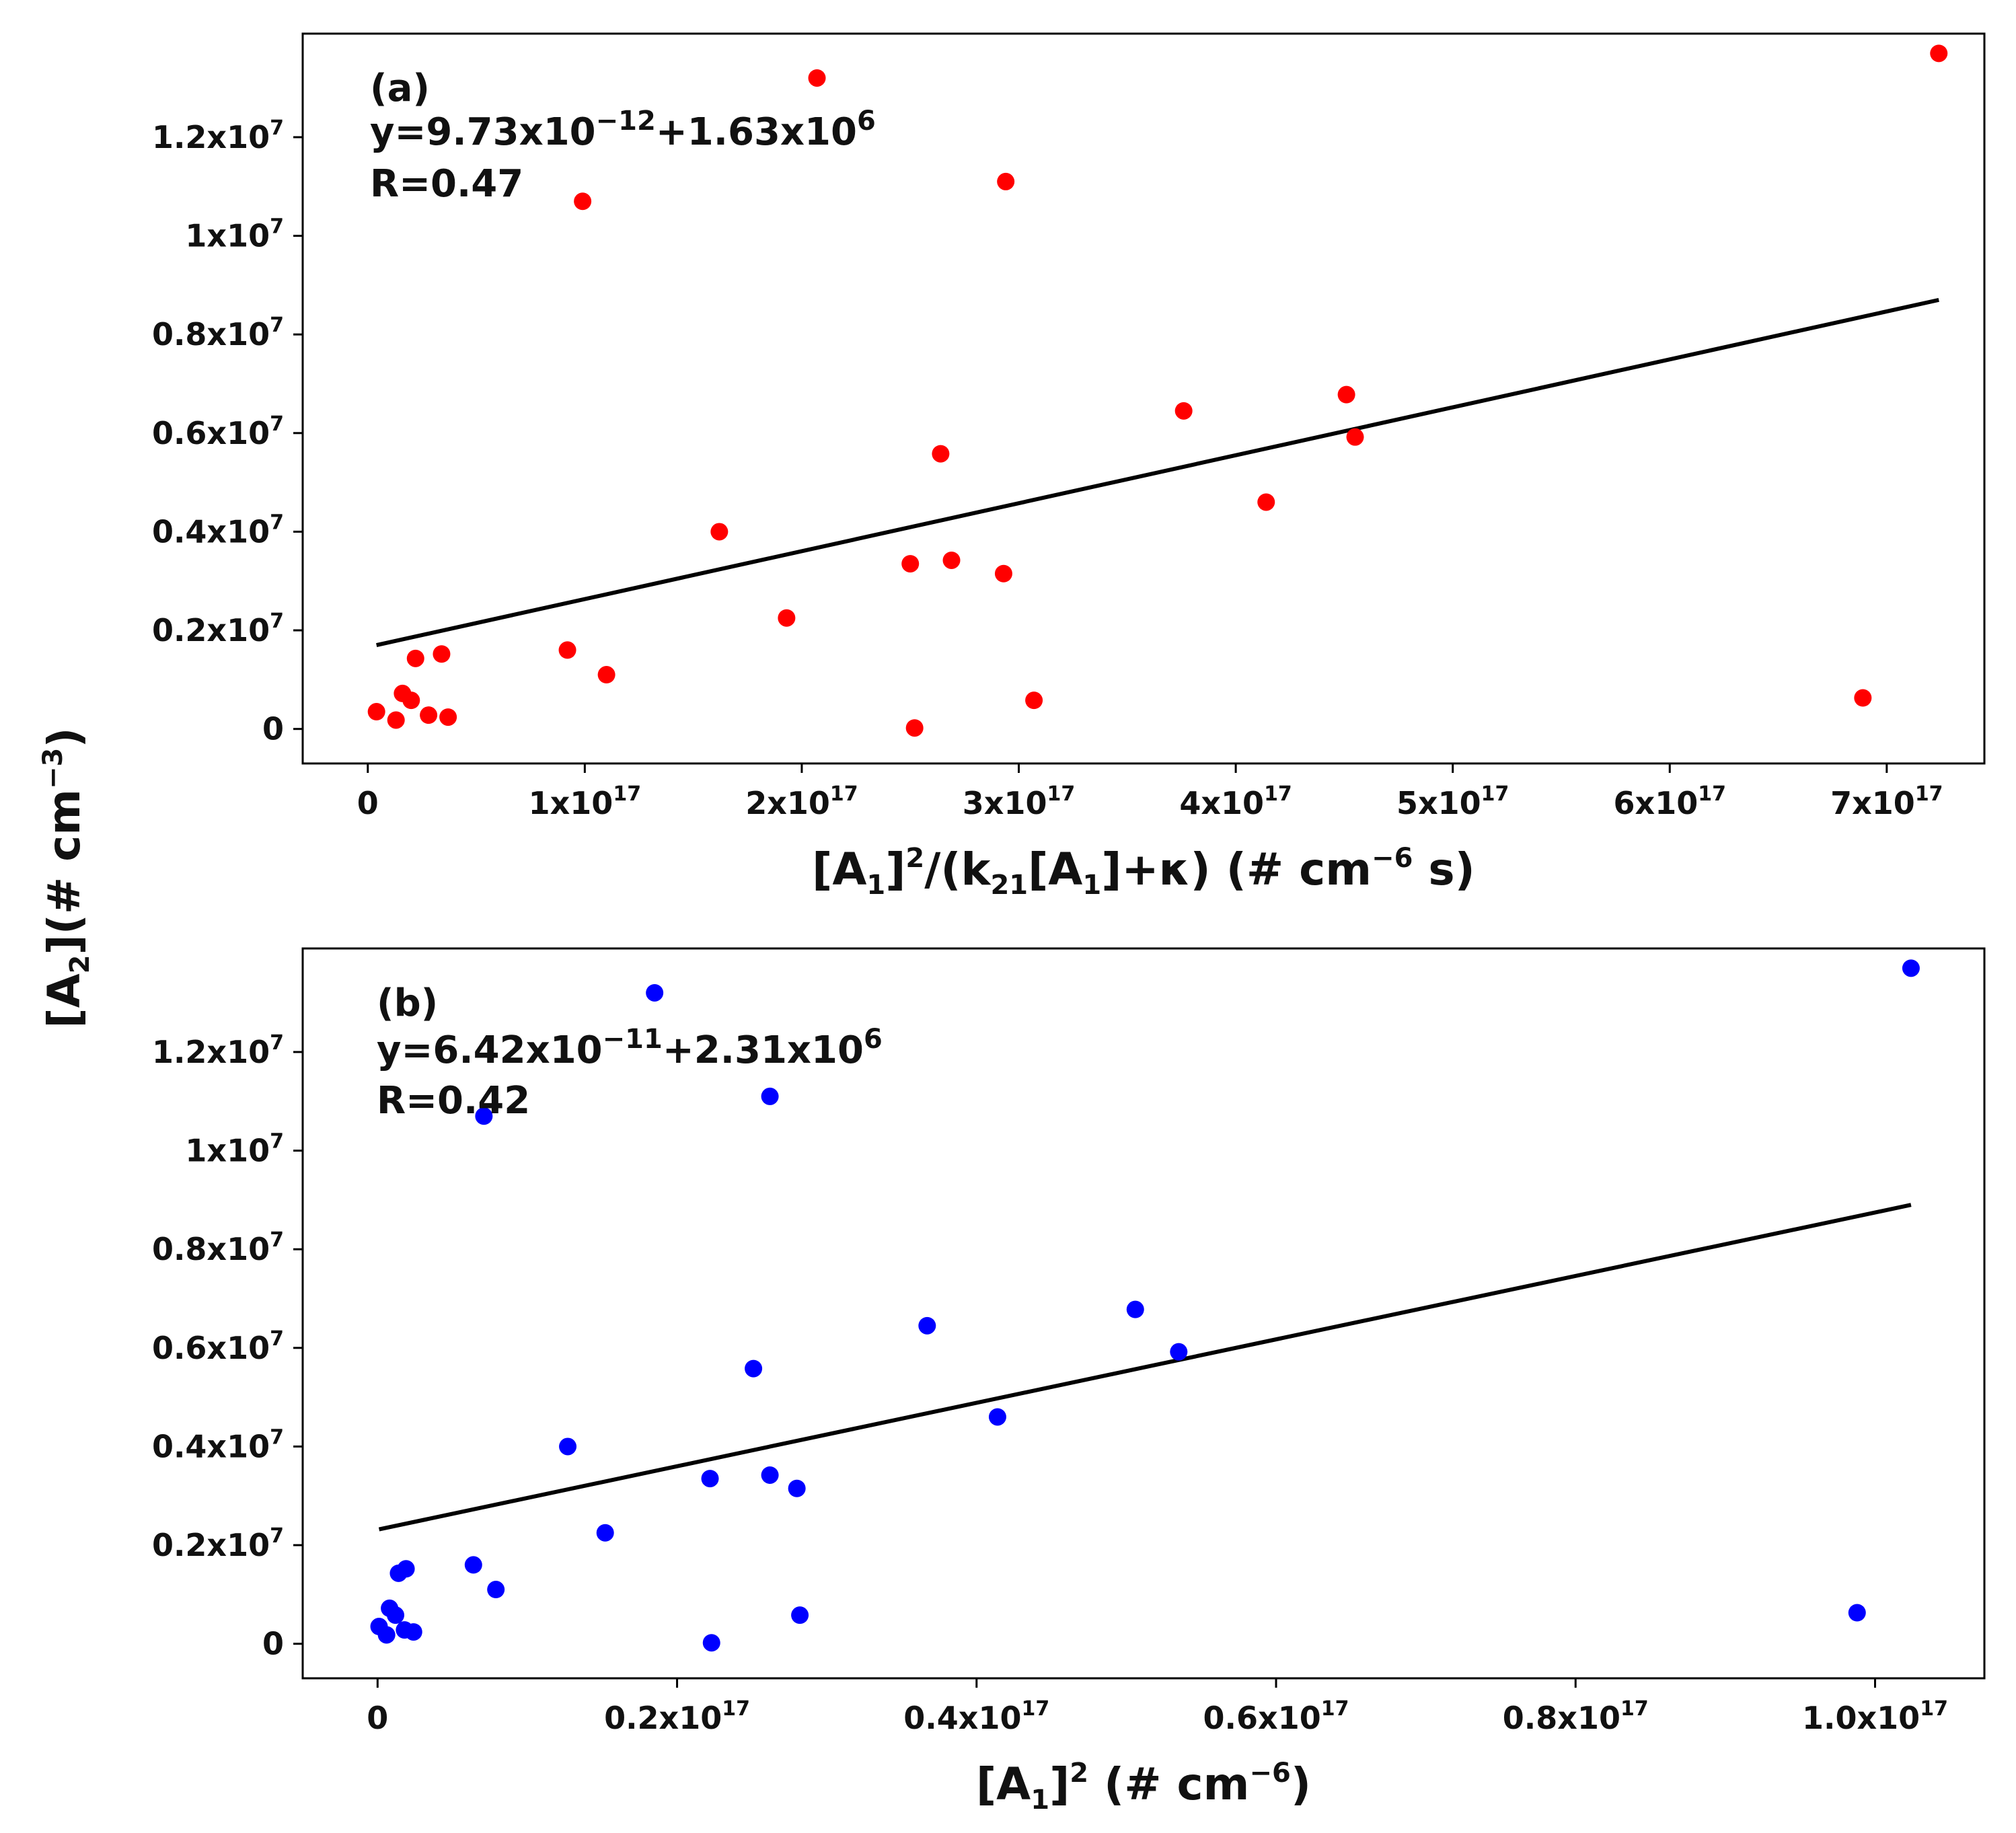  Describe the element at coordinates (407, 1003) in the screenshot. I see `panel-b-label: (b)` at that location.